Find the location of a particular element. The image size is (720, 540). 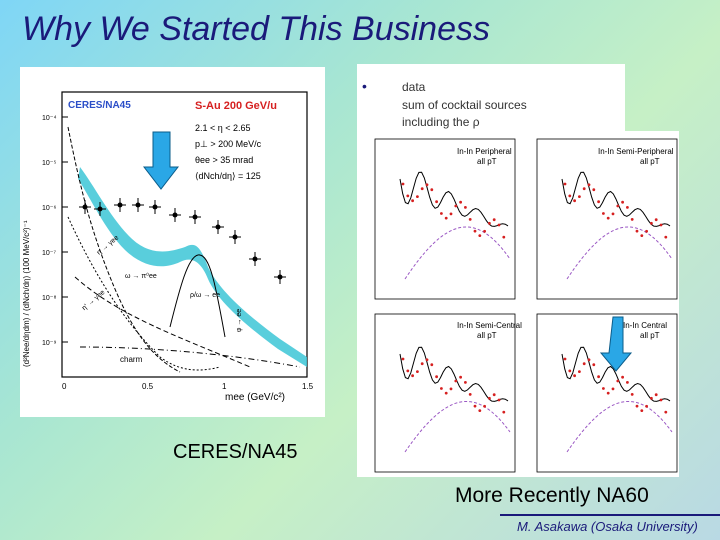

ceres-ytick-label: 10⁻⁴ is located at coordinates (49, 118).